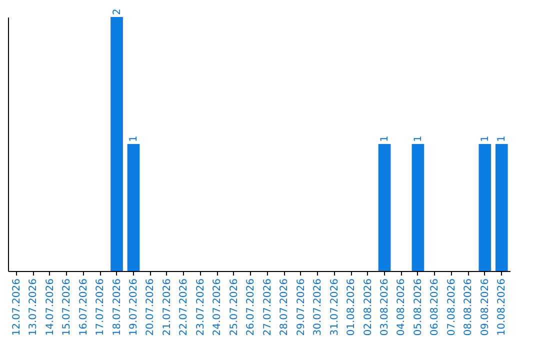 This screenshot has width=540, height=340. Describe the element at coordinates (368, 307) in the screenshot. I see `x-tick-label: 02.08.2026` at that location.